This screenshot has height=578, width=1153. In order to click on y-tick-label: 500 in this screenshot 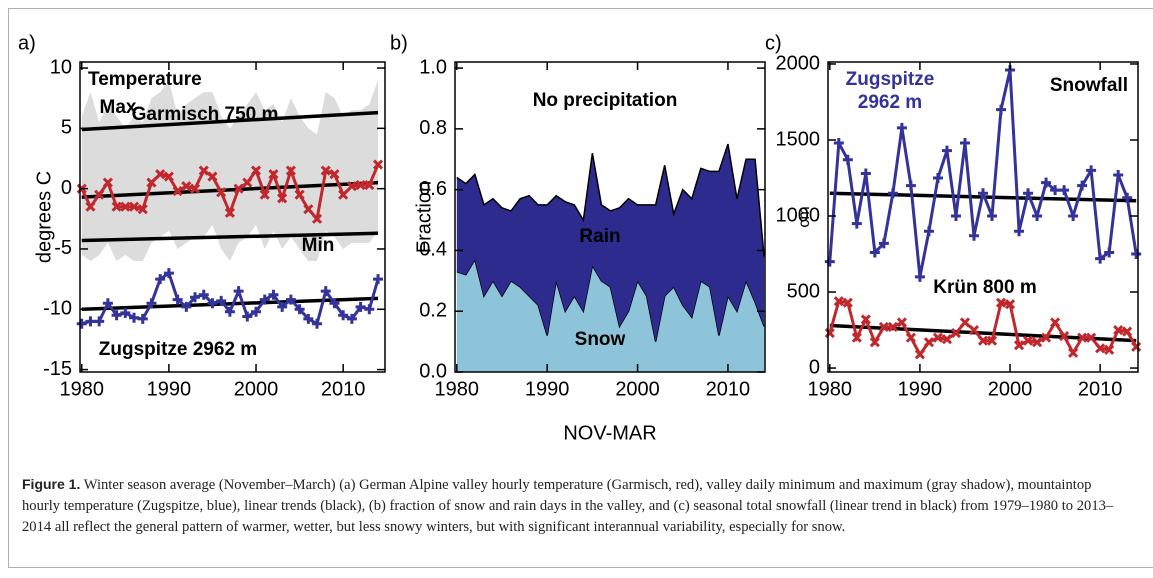, I will do `click(803, 291)`.